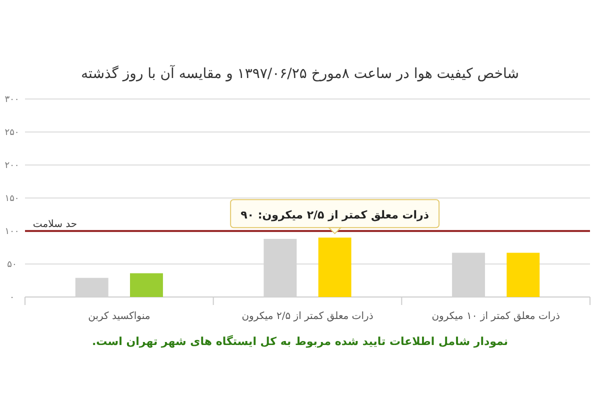 The image size is (600, 400). What do you see at coordinates (300, 73) in the screenshot?
I see `chart-title: شاخص کیفیت هوا در ساعت ۸مورخ ۱۳۹۷/۰۶/۲۵ و مقایسه آن با روز گذشته` at bounding box center [300, 73].